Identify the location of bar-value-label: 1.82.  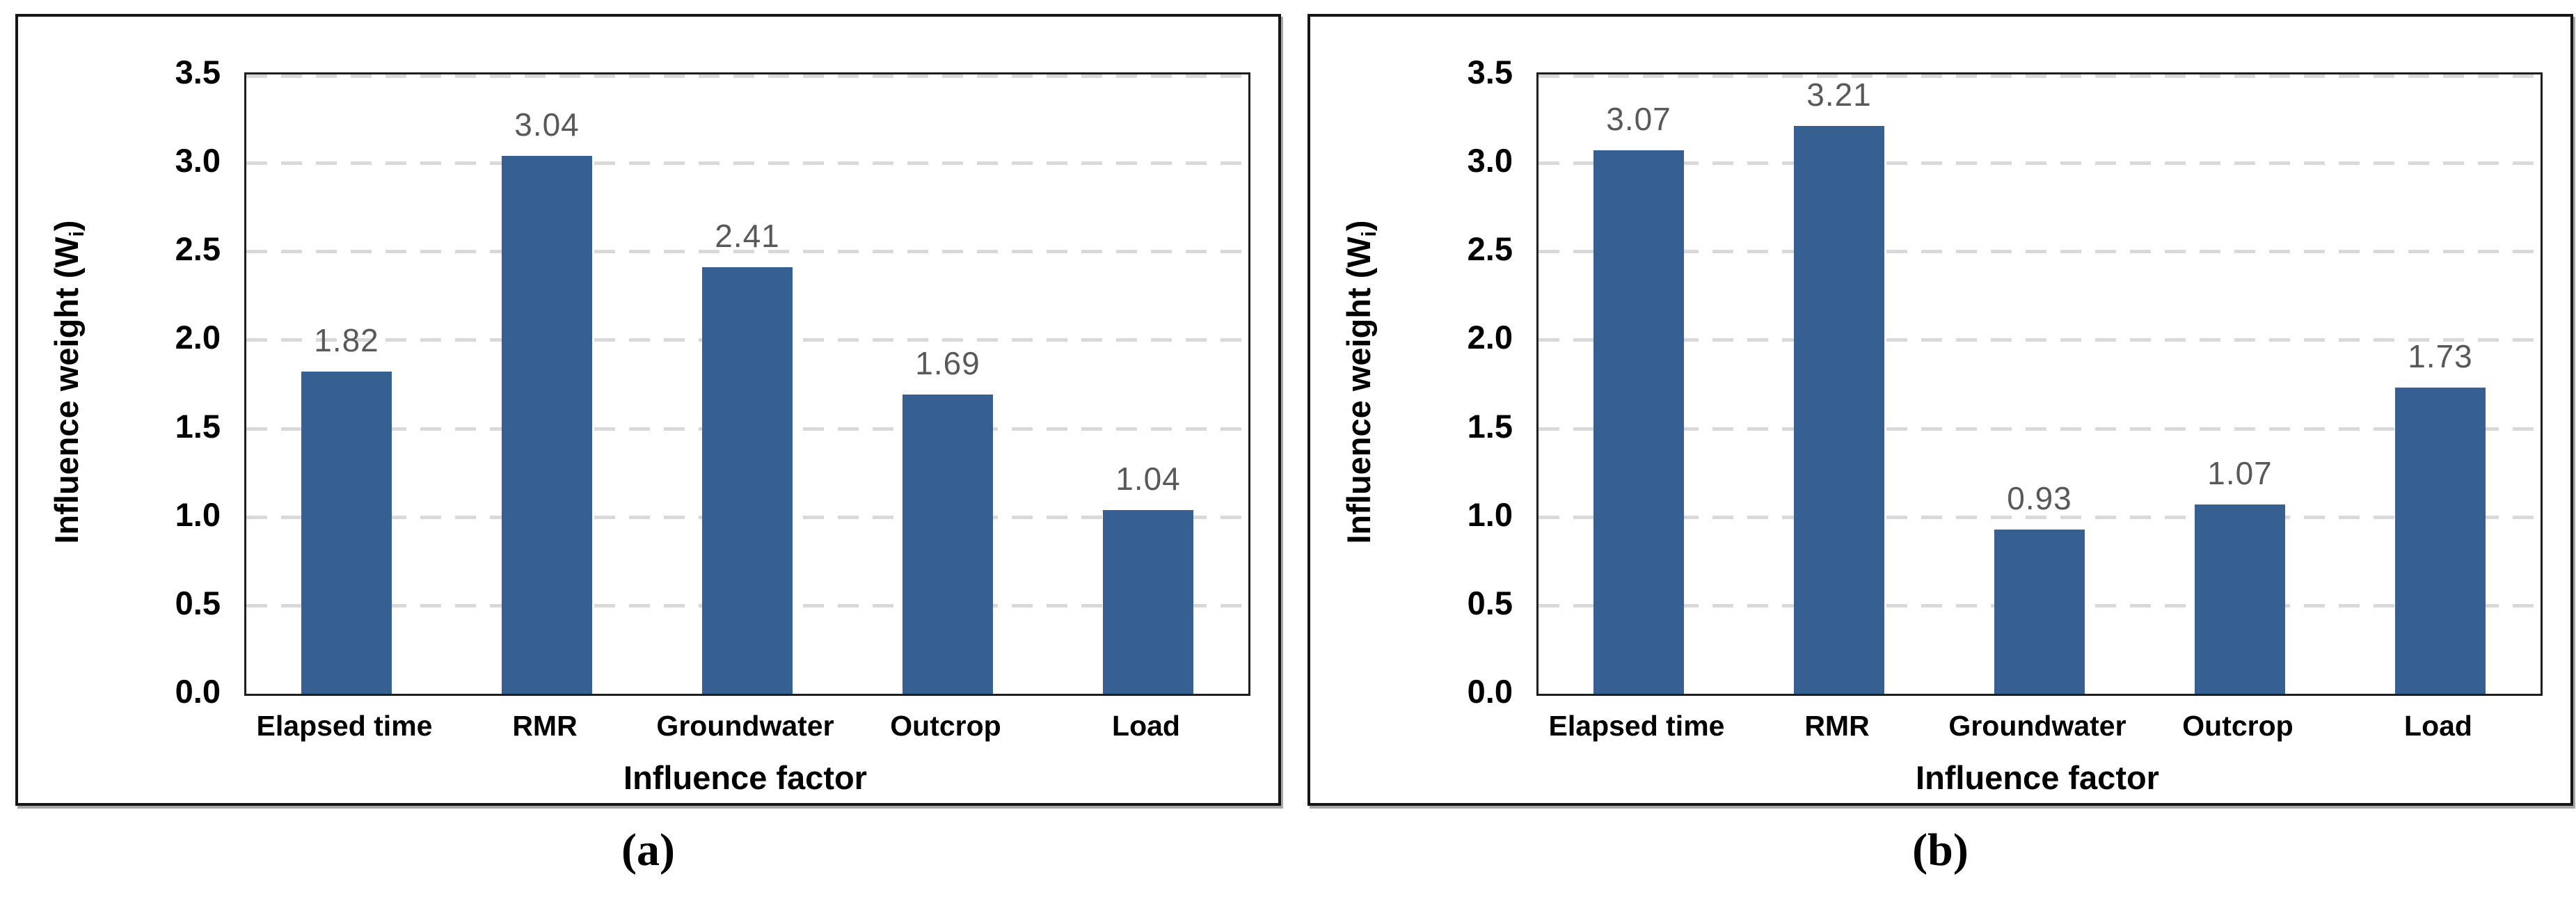
(346, 340).